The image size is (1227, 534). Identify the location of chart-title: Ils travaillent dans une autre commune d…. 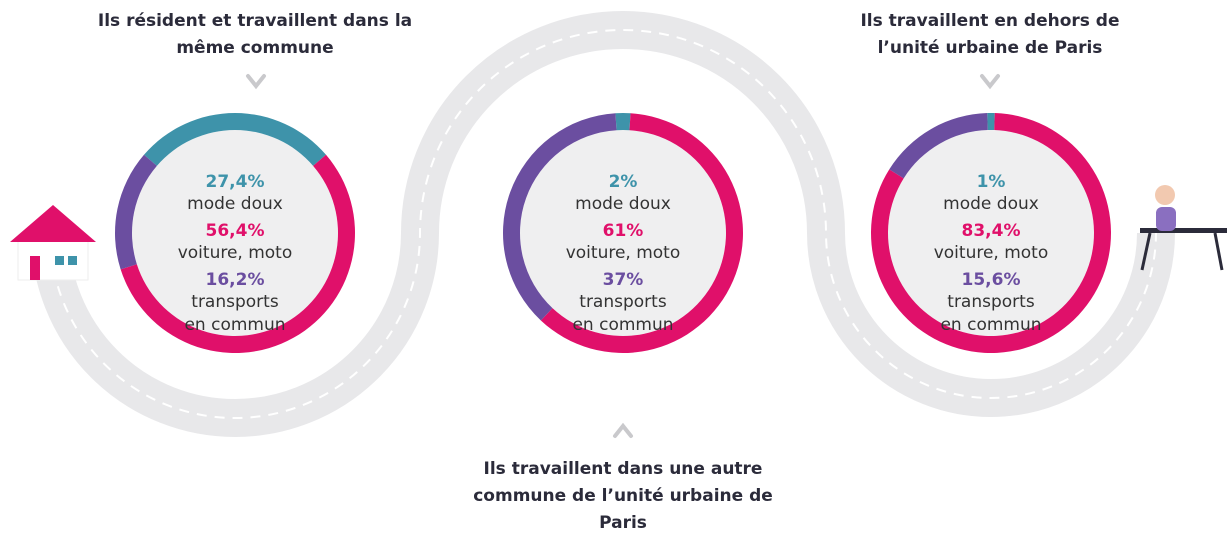
(623, 496).